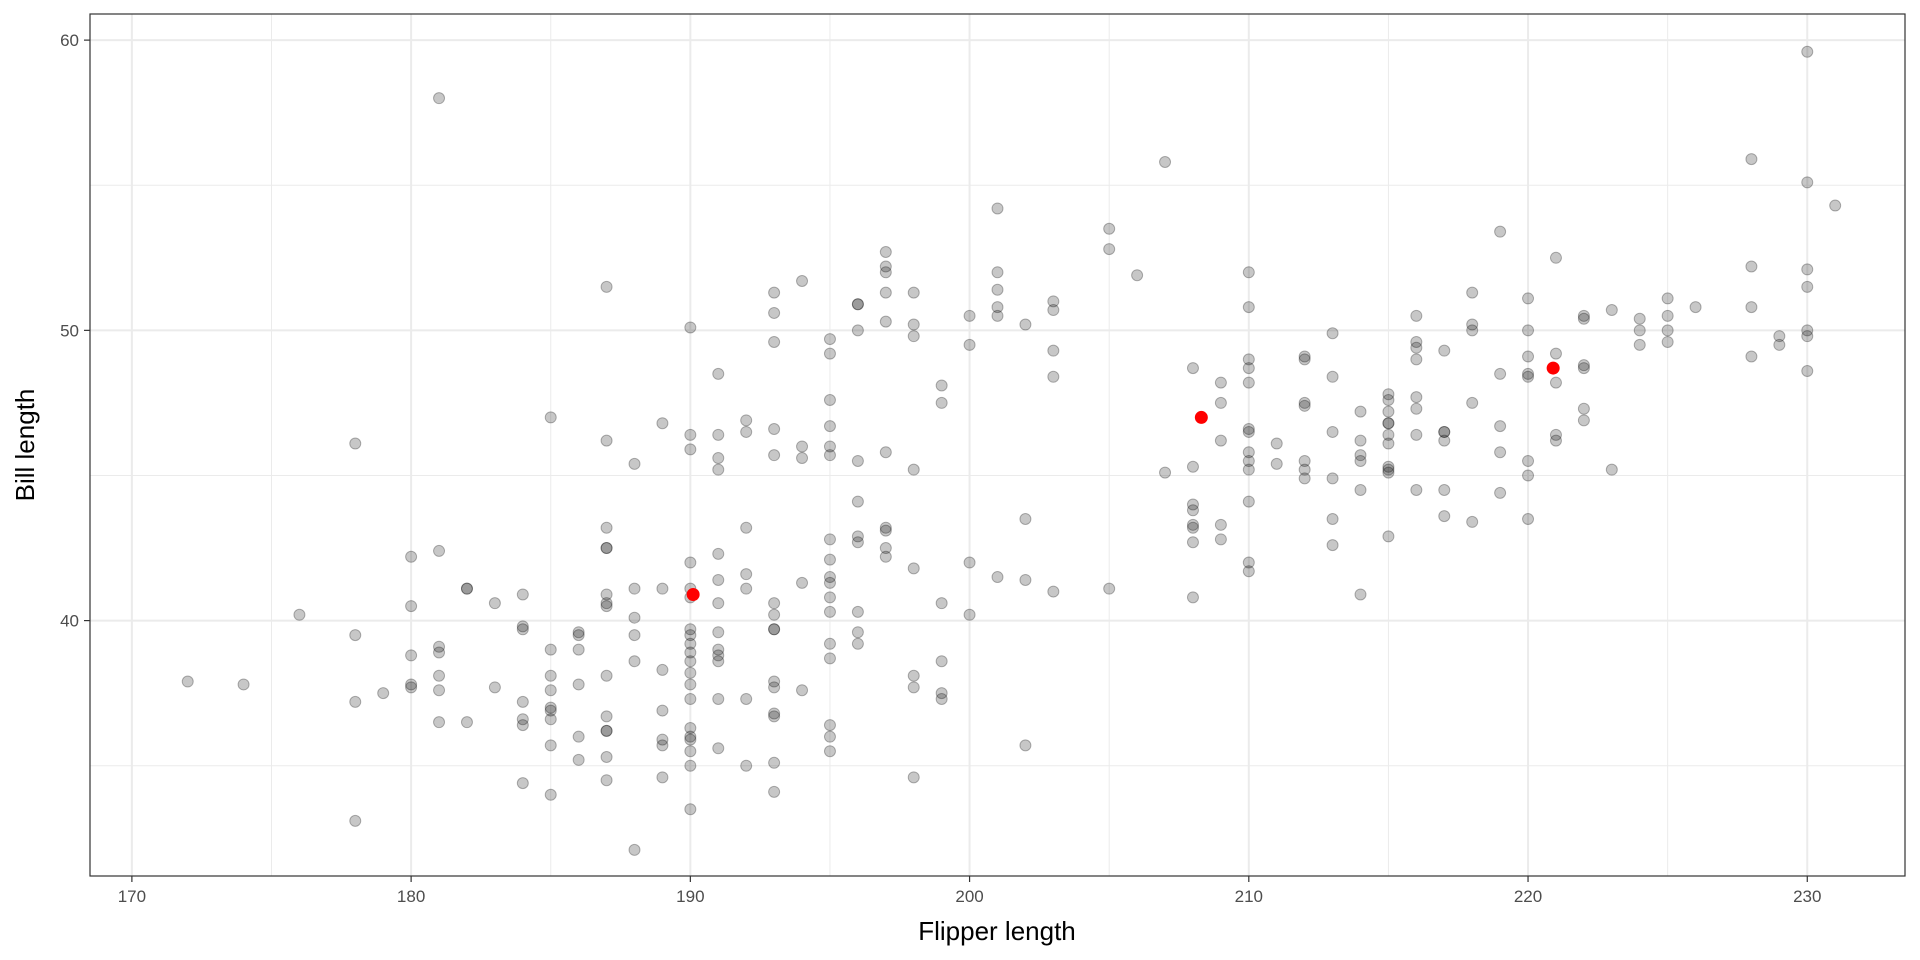  I want to click on y-tick-label: 50, so click(69, 330).